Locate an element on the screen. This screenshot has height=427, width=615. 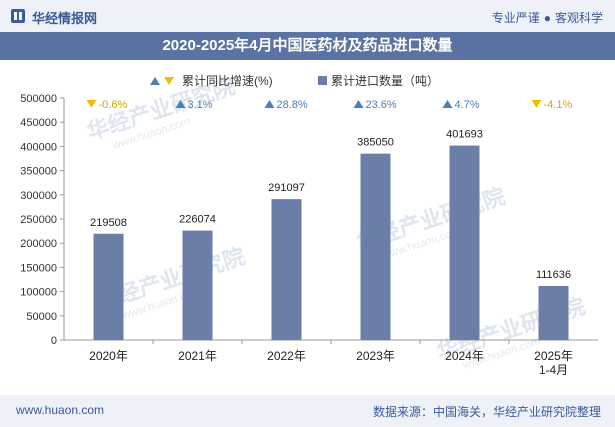
x-tick-label: 2025年 is located at coordinates (553, 356).